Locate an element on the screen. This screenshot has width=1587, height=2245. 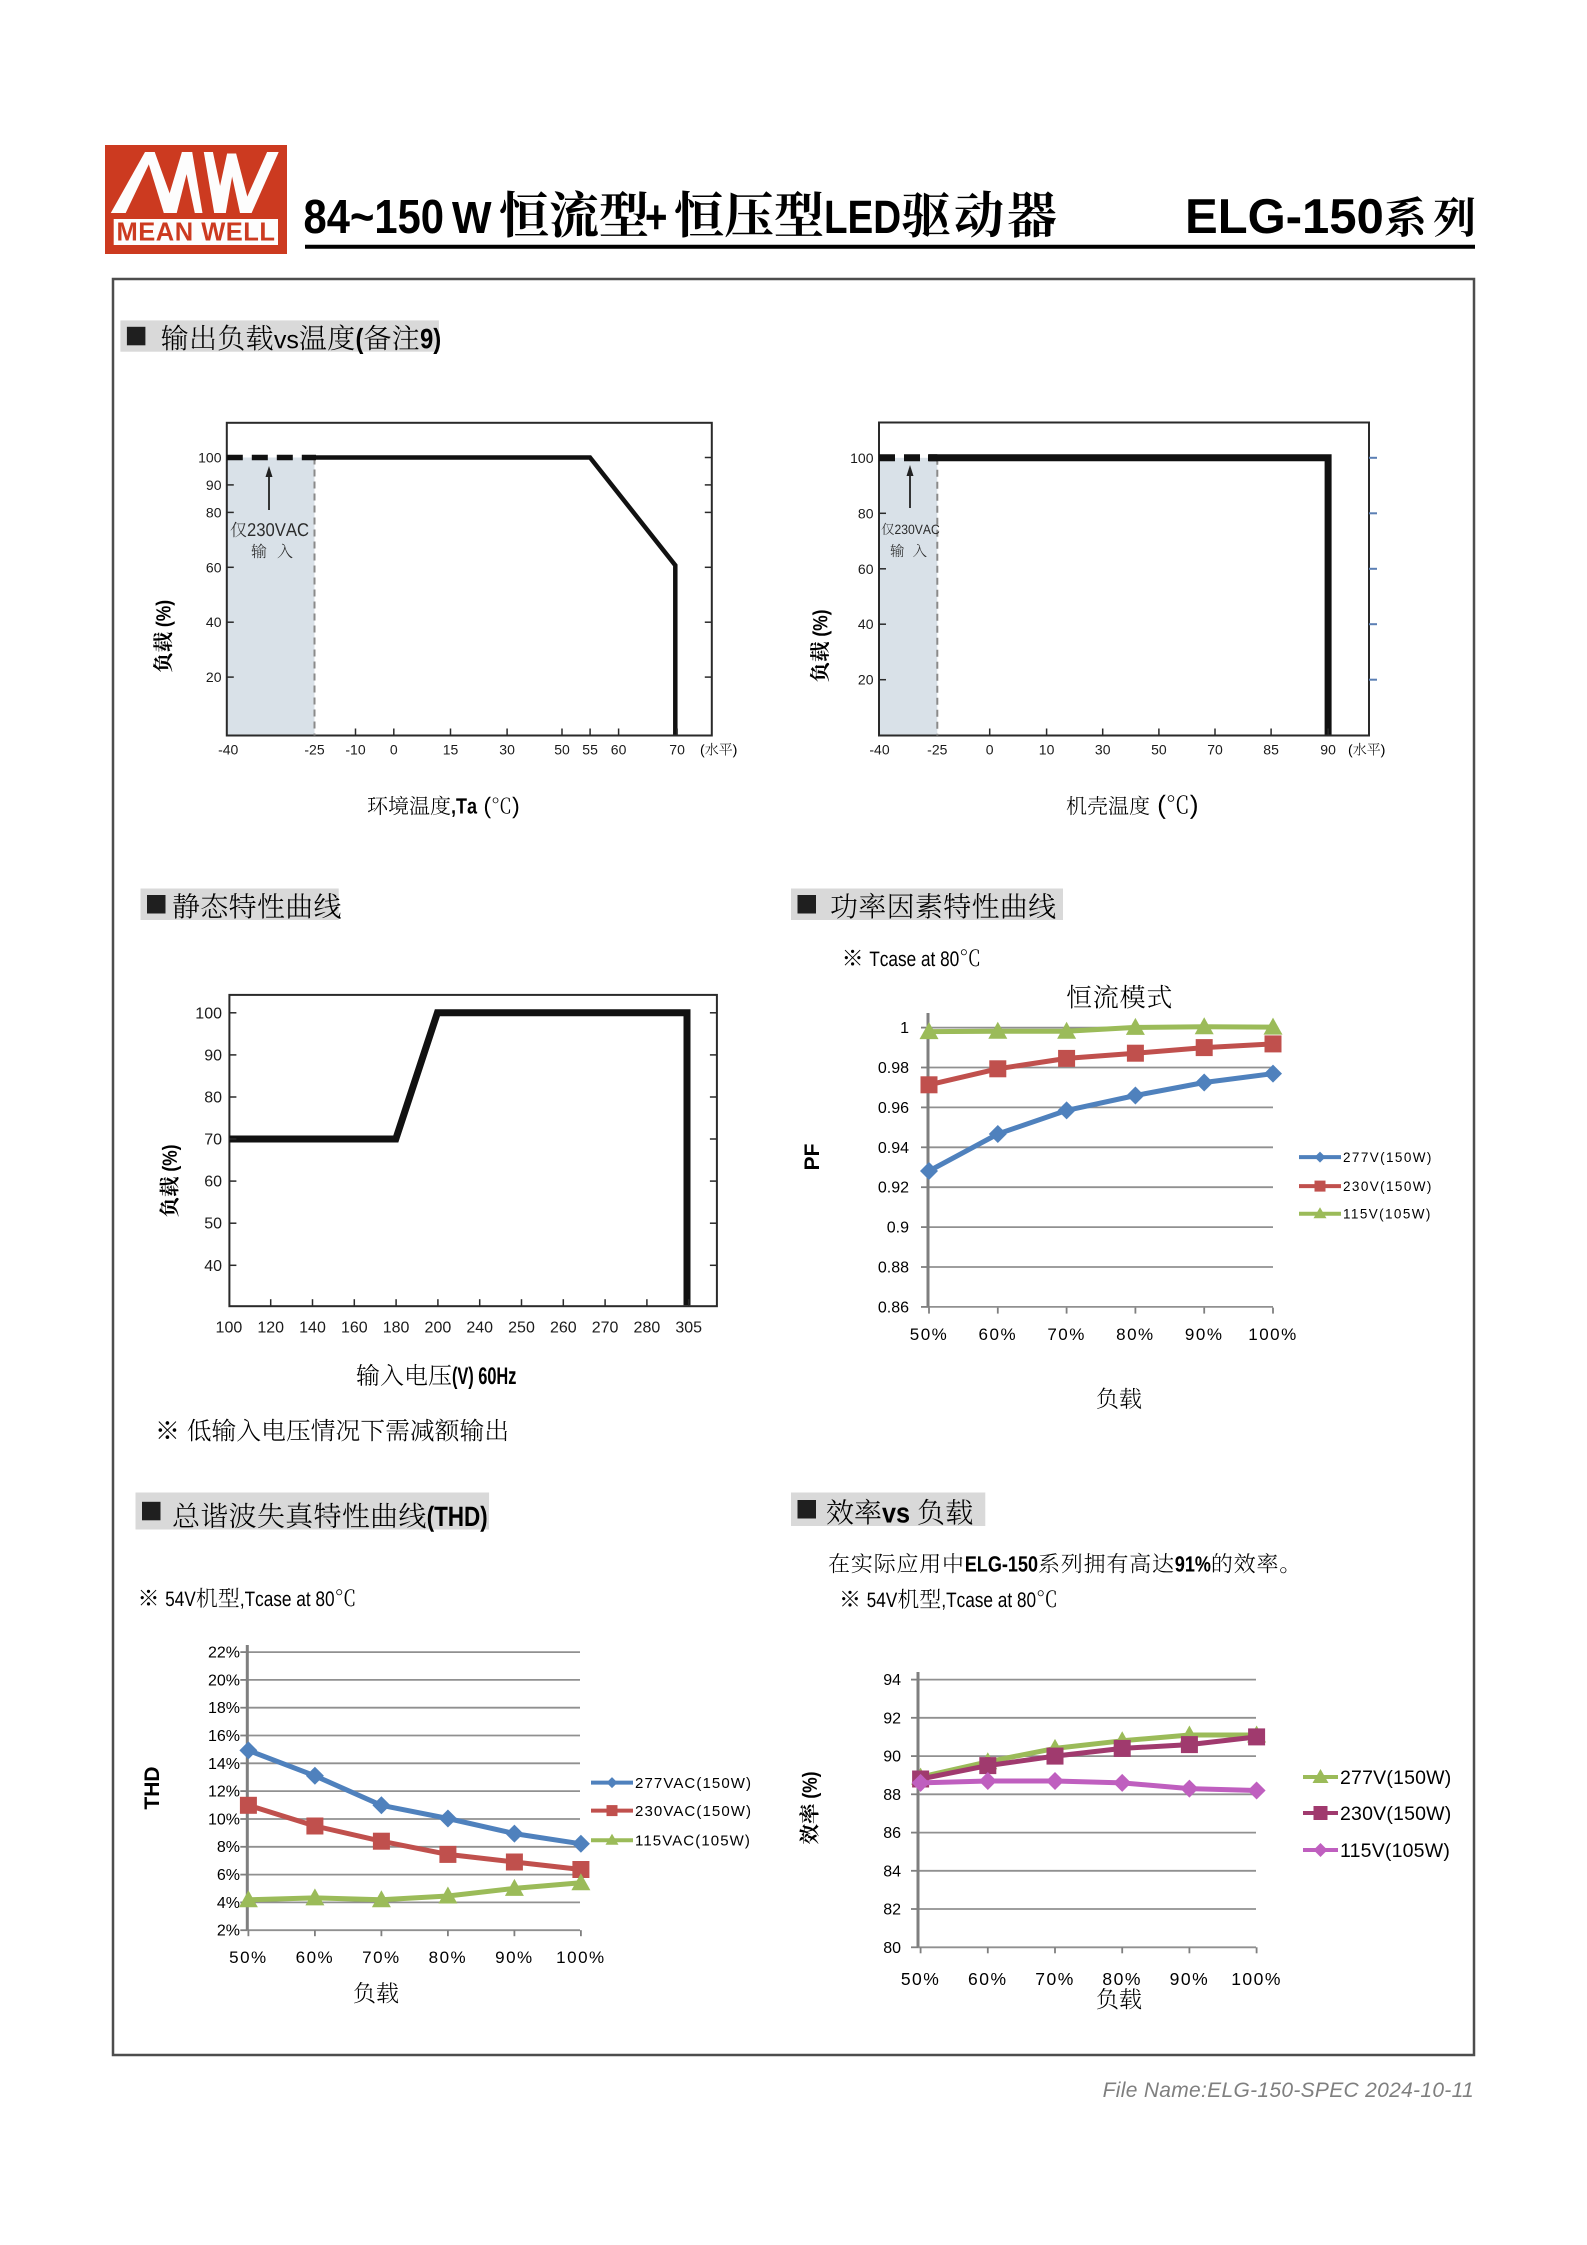
svg-text: 4% is located at coordinates (228, 1903).